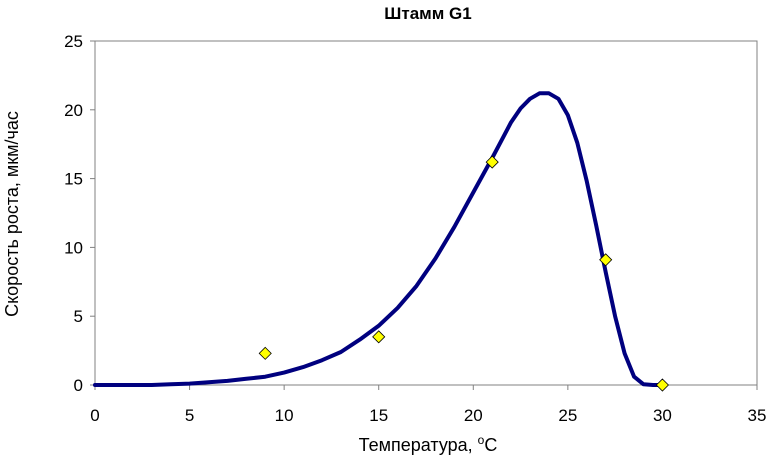  I want to click on x-axis-label-superscript: o, so click(481, 440).